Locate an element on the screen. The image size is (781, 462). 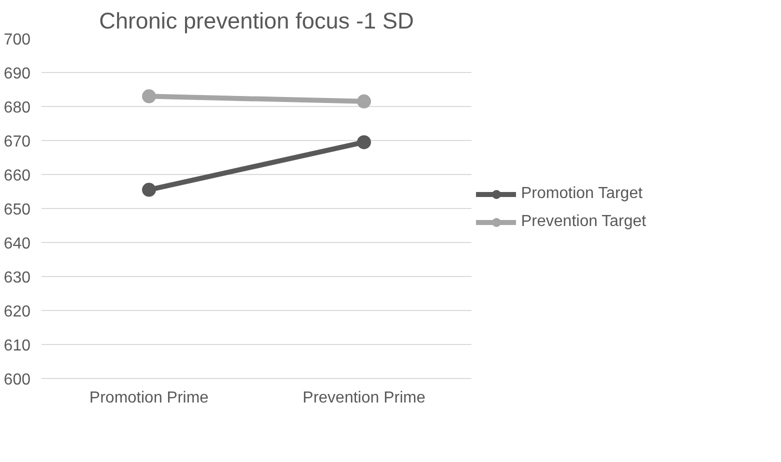
y-tick-label: 700 is located at coordinates (17, 40).